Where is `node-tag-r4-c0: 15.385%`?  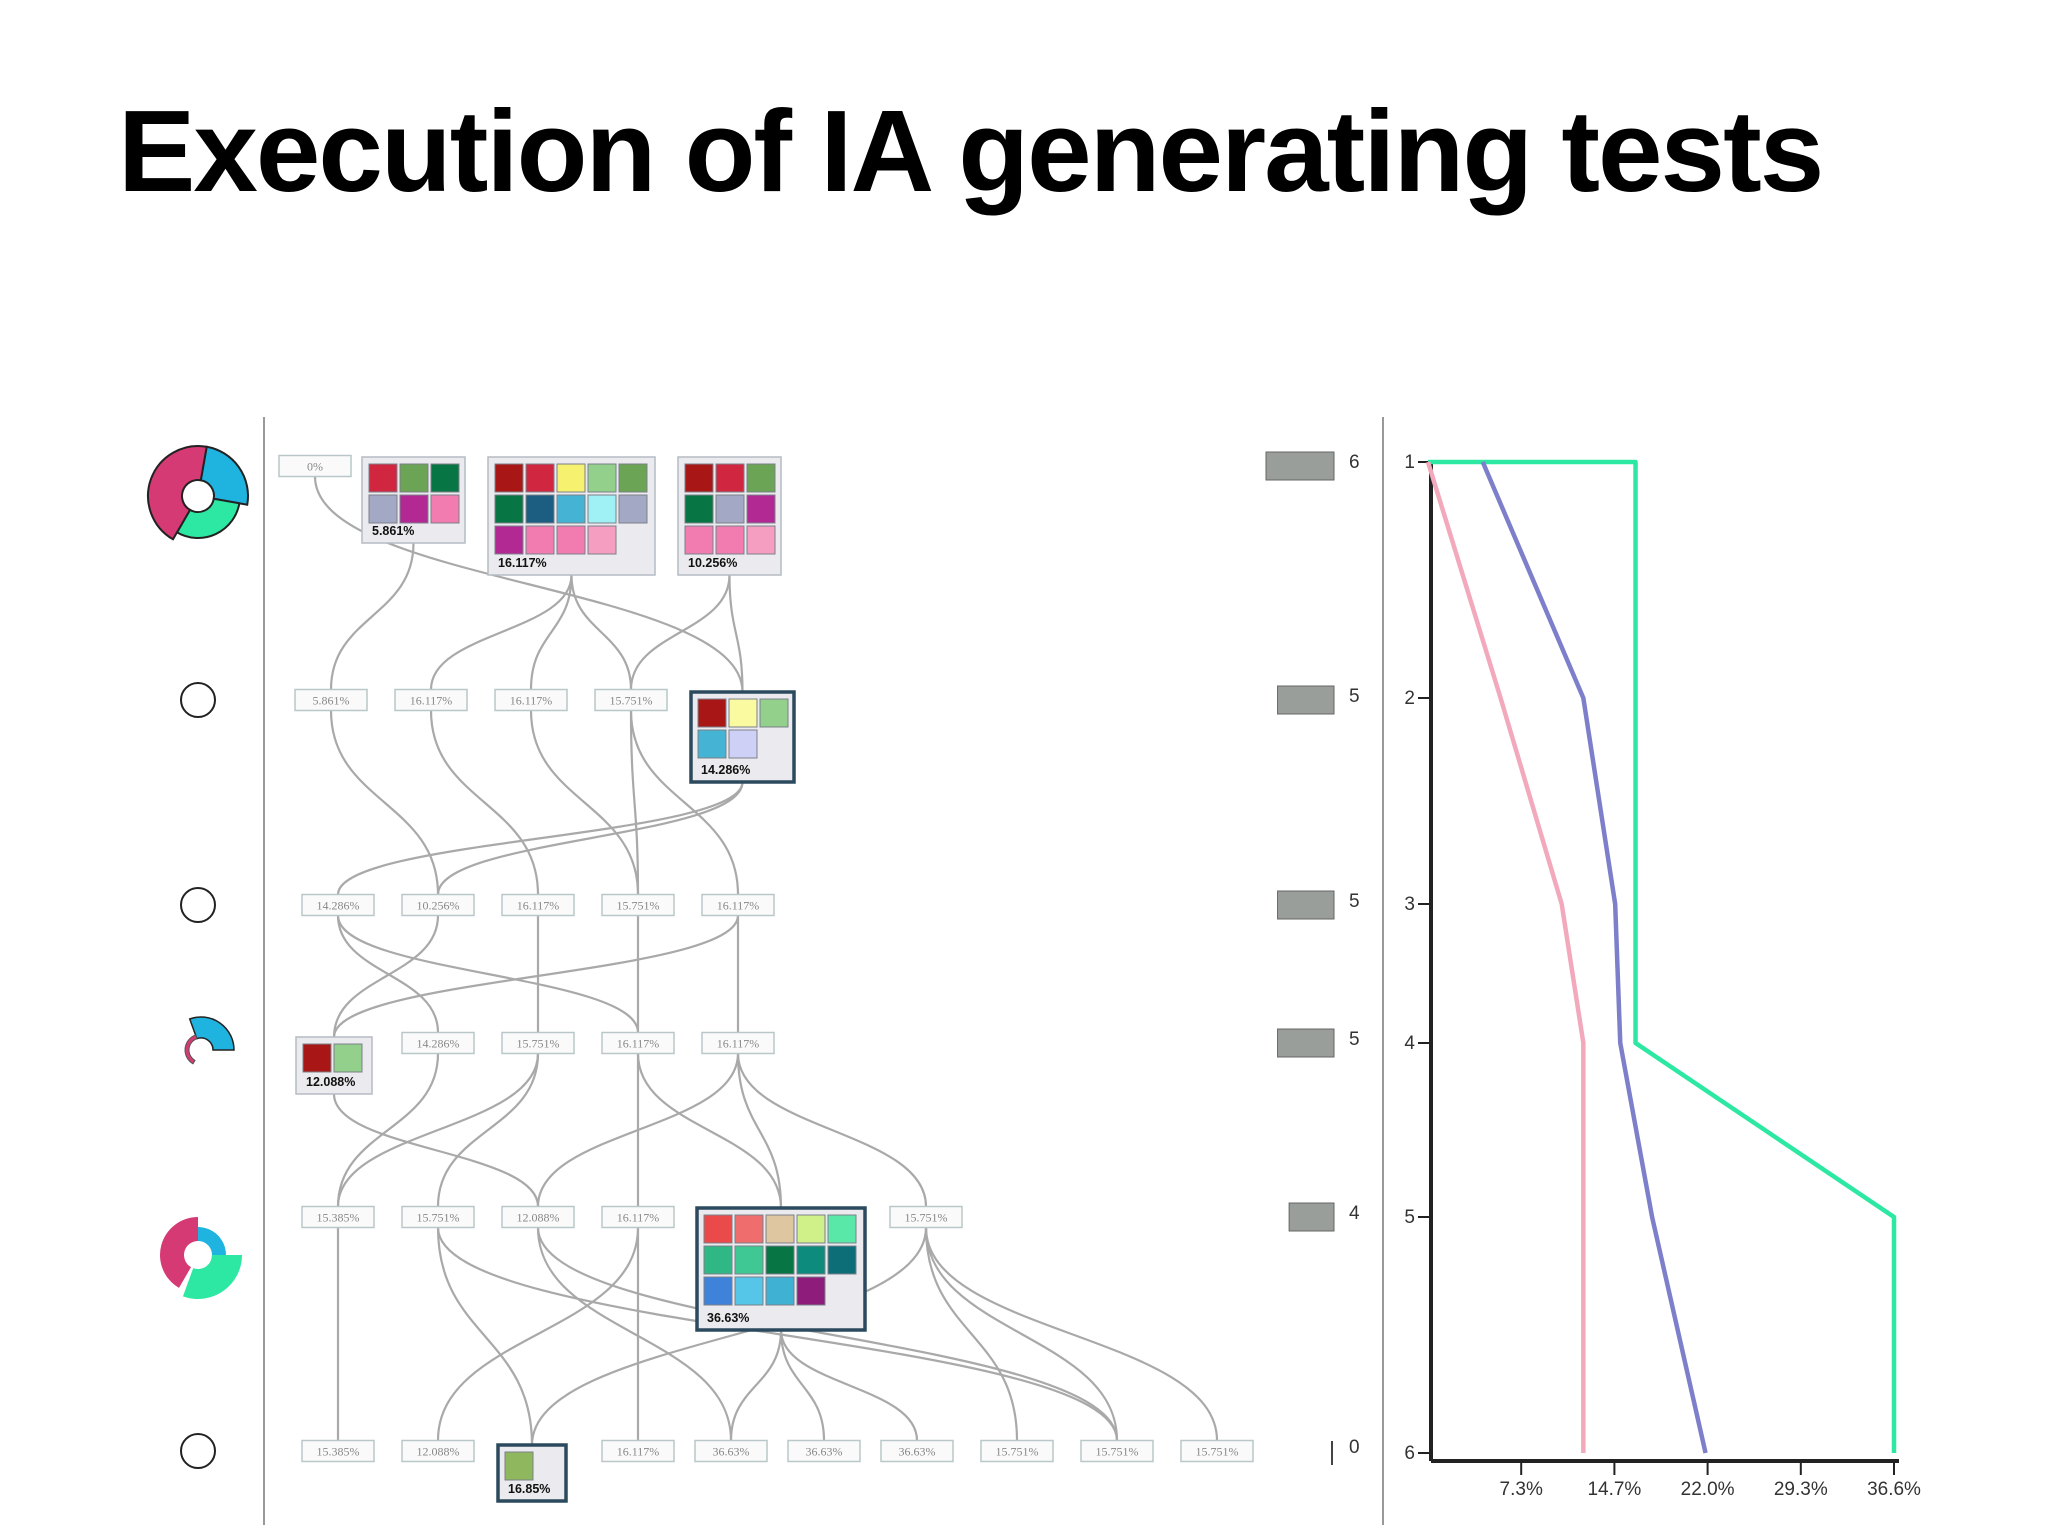 node-tag-r4-c0: 15.385% is located at coordinates (338, 1217).